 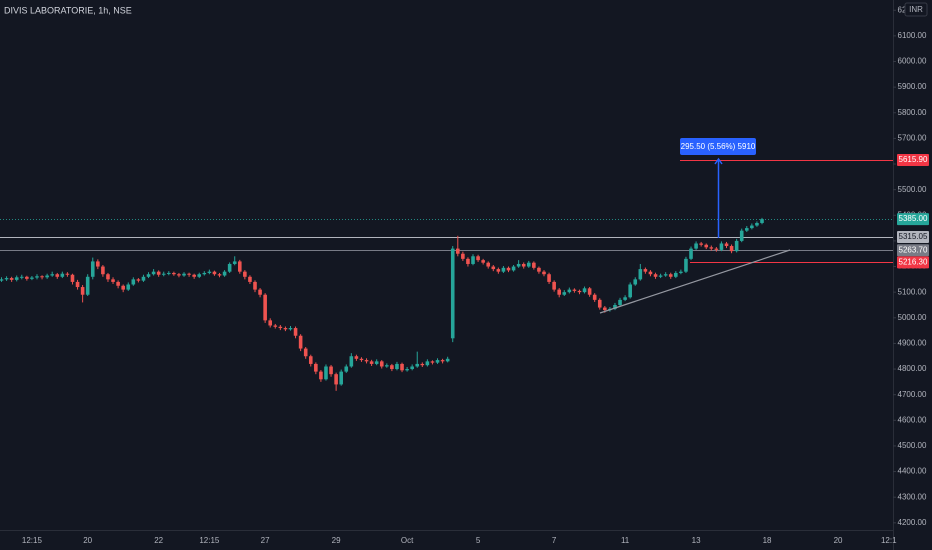 I want to click on y-tick-label: 6000.00, so click(x=912, y=61).